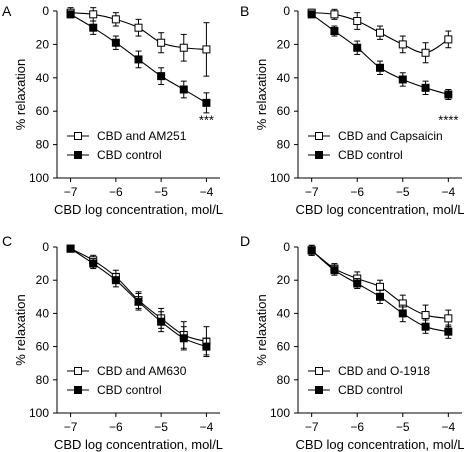 The height and width of the screenshot is (452, 474). What do you see at coordinates (142, 136) in the screenshot?
I see `legend-entry: CBD and AM251` at bounding box center [142, 136].